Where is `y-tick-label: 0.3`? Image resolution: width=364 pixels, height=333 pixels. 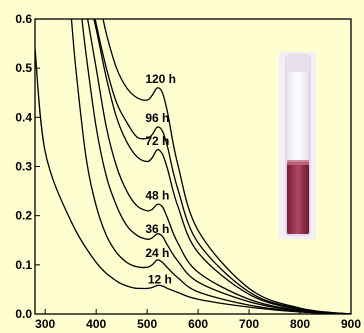
y-tick-label: 0.3 is located at coordinates (23, 167).